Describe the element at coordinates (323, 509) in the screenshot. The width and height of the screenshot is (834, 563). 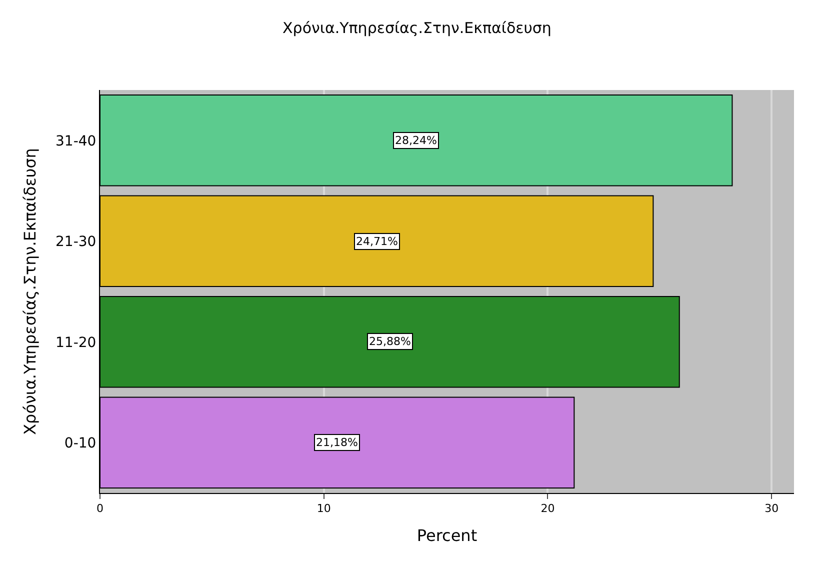
I see `x-tick-label: 10` at that location.